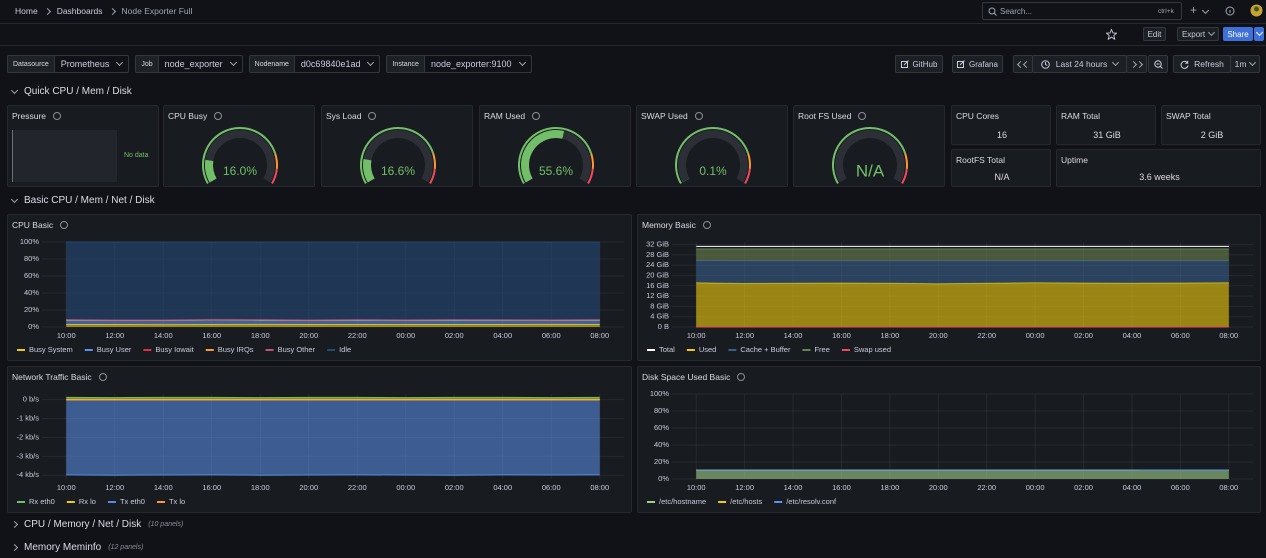 This screenshot has height=558, width=1266. Describe the element at coordinates (51, 349) in the screenshot. I see `legend-label: Busy System` at that location.